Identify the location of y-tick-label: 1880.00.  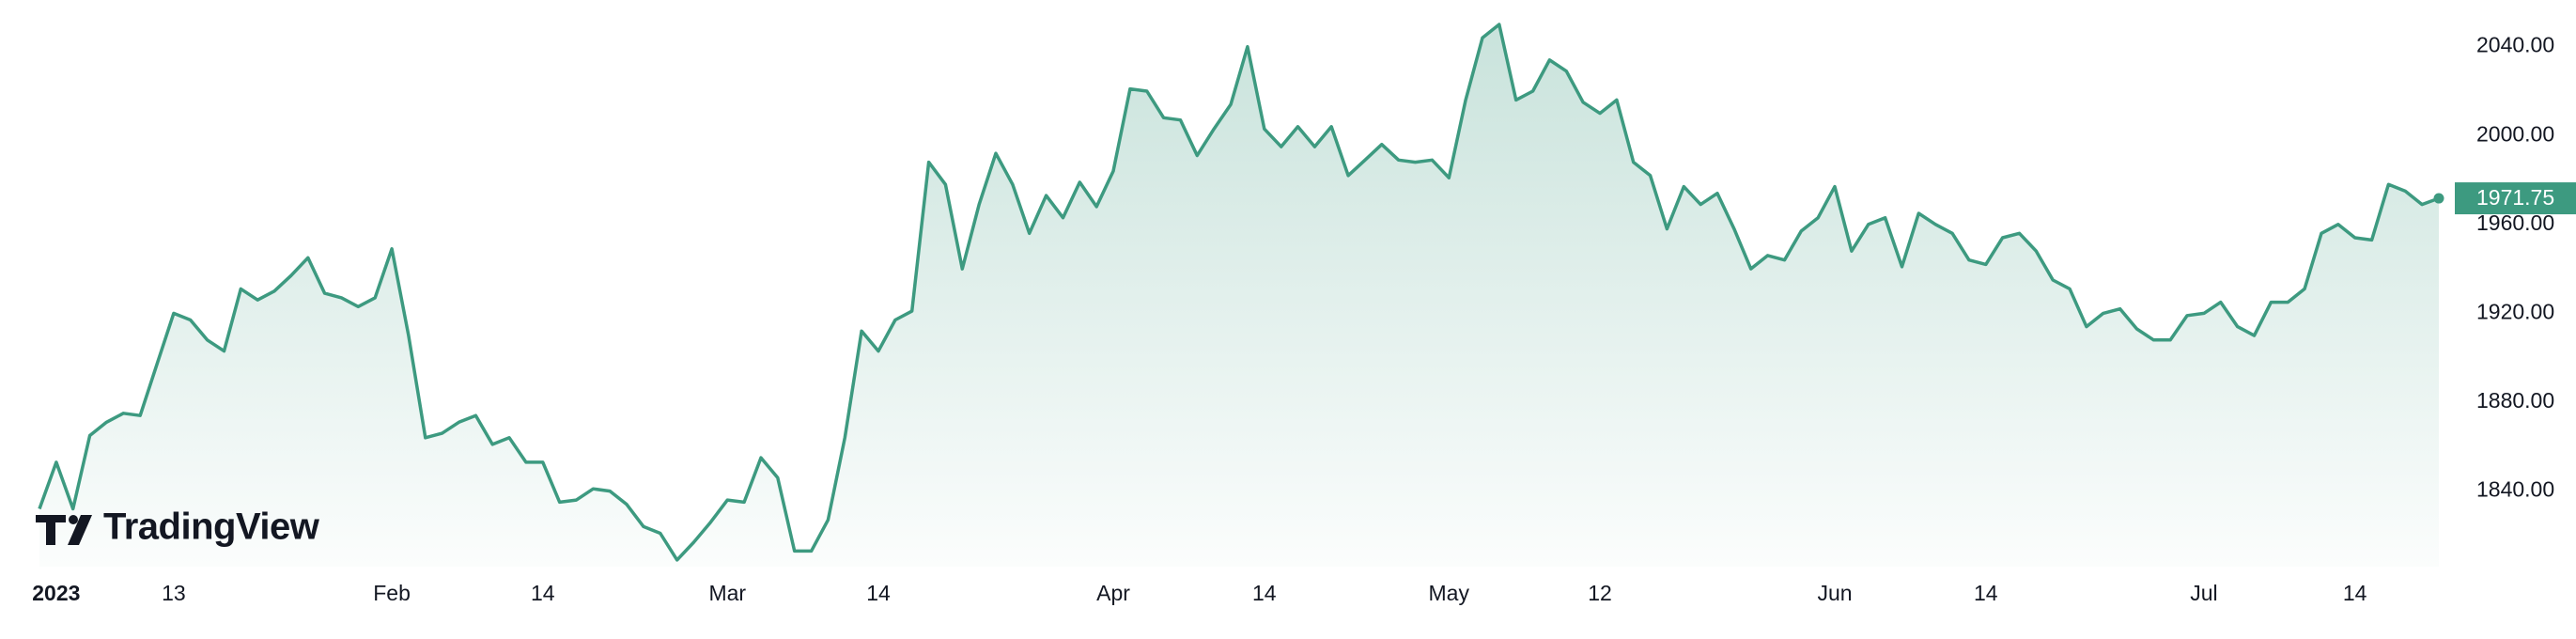
(2515, 400).